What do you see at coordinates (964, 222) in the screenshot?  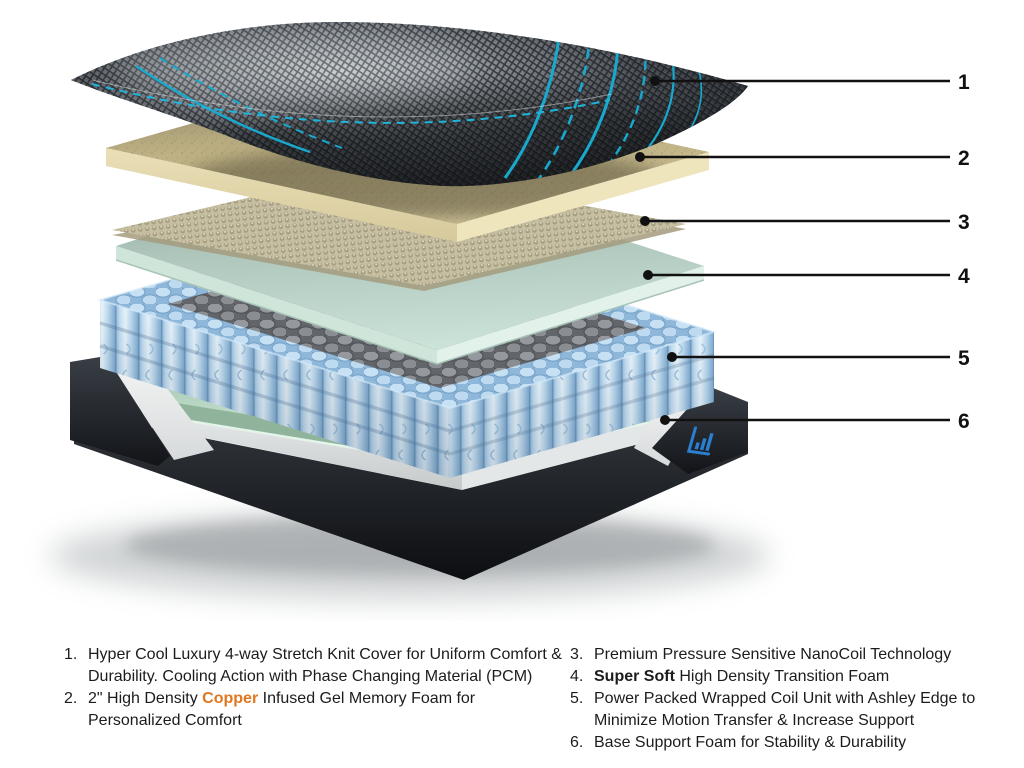 I see `callout-number-3: 3` at bounding box center [964, 222].